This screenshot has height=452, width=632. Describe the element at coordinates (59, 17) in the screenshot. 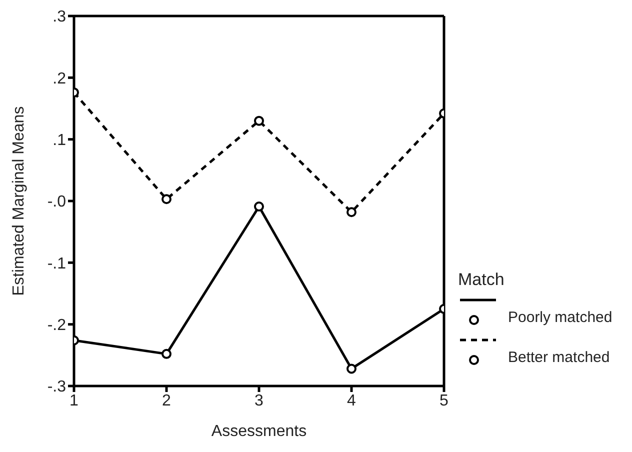

I see `y-tick-label: .3` at that location.